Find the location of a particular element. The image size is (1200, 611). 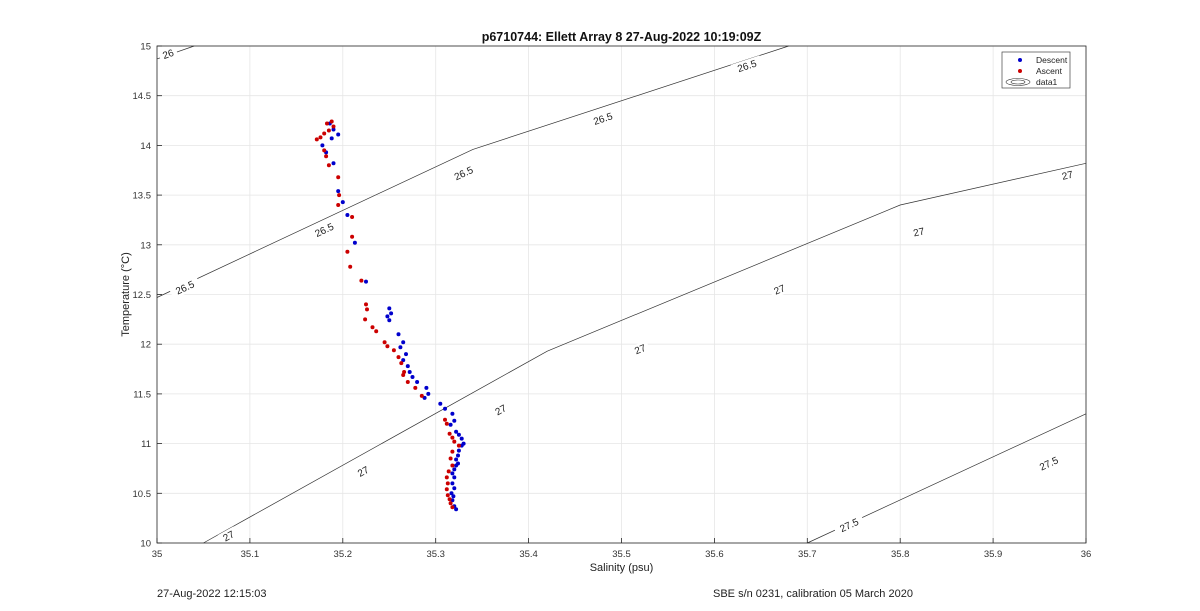

y-tick-label: 10 is located at coordinates (145, 544).